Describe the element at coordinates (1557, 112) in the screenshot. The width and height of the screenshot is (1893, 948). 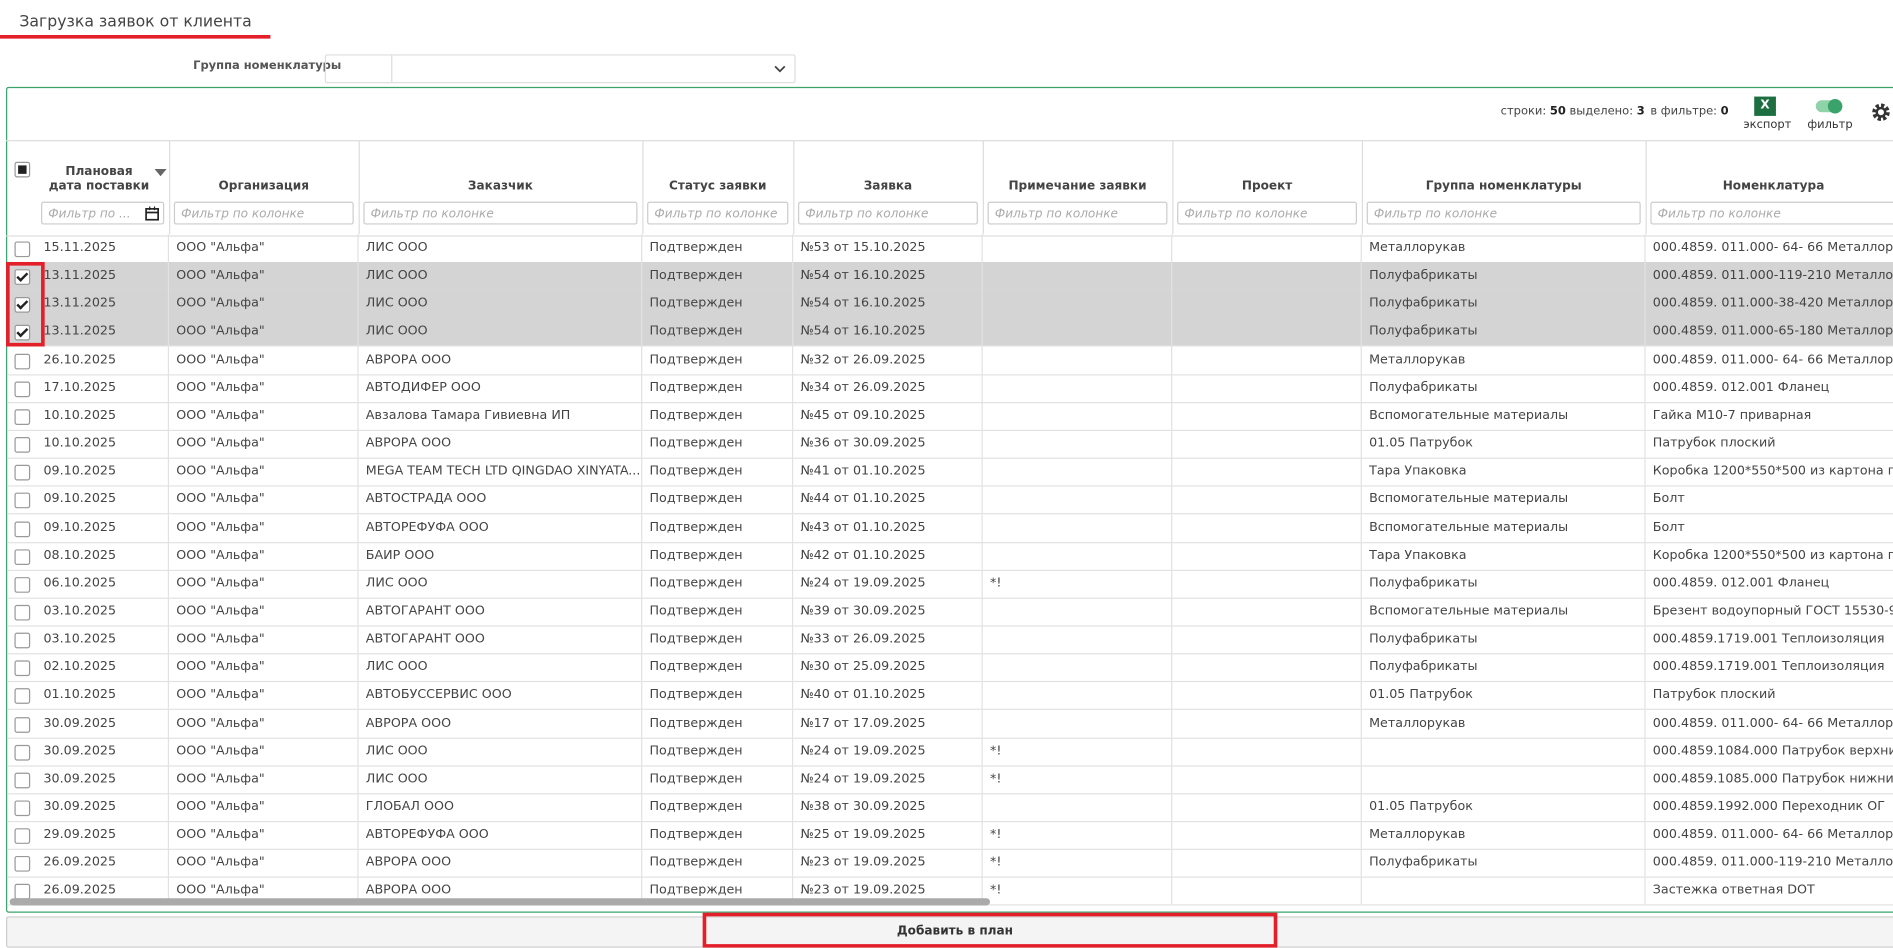
I see `value: 50` at that location.